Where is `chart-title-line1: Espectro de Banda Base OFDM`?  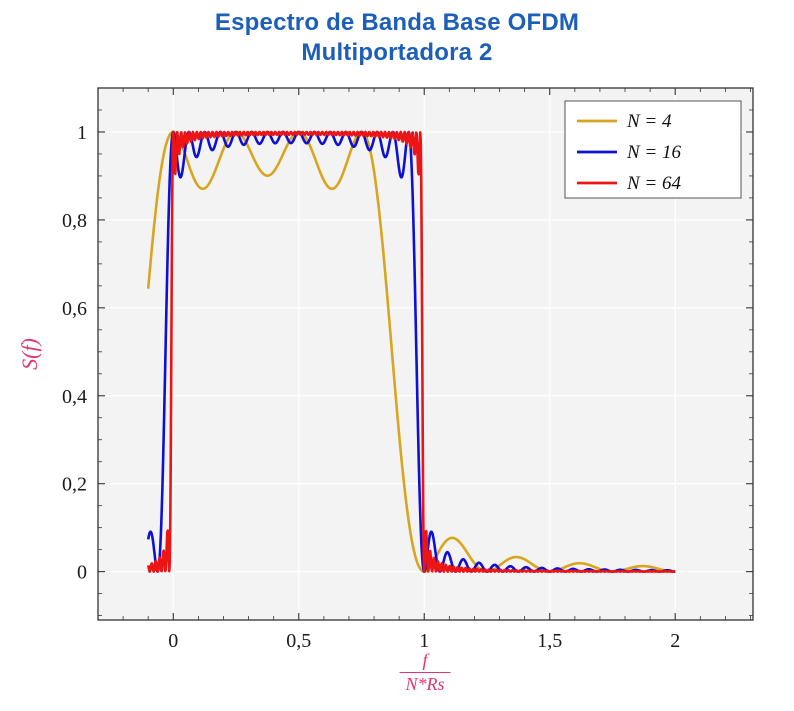 chart-title-line1: Espectro de Banda Base OFDM is located at coordinates (397, 22).